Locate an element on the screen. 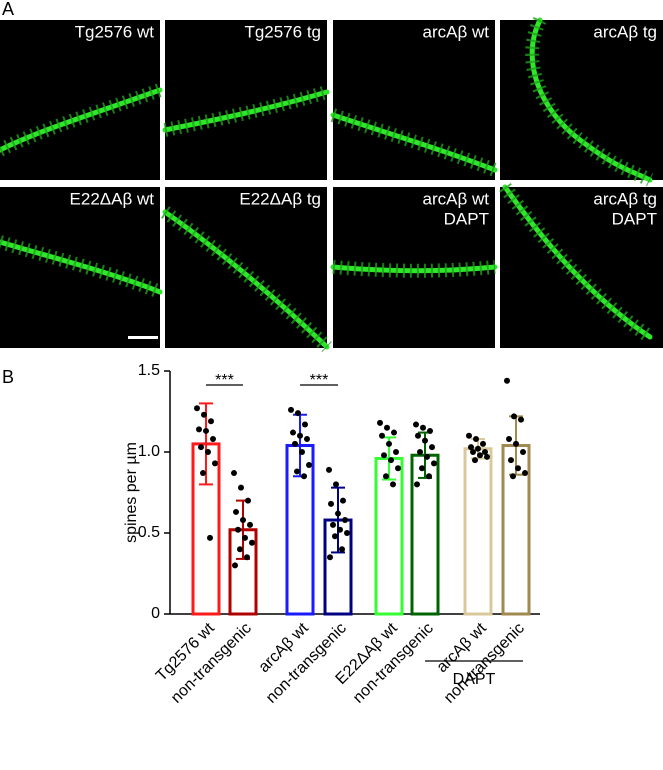 The image size is (663, 770). dendrite-shaft is located at coordinates (246, 279).